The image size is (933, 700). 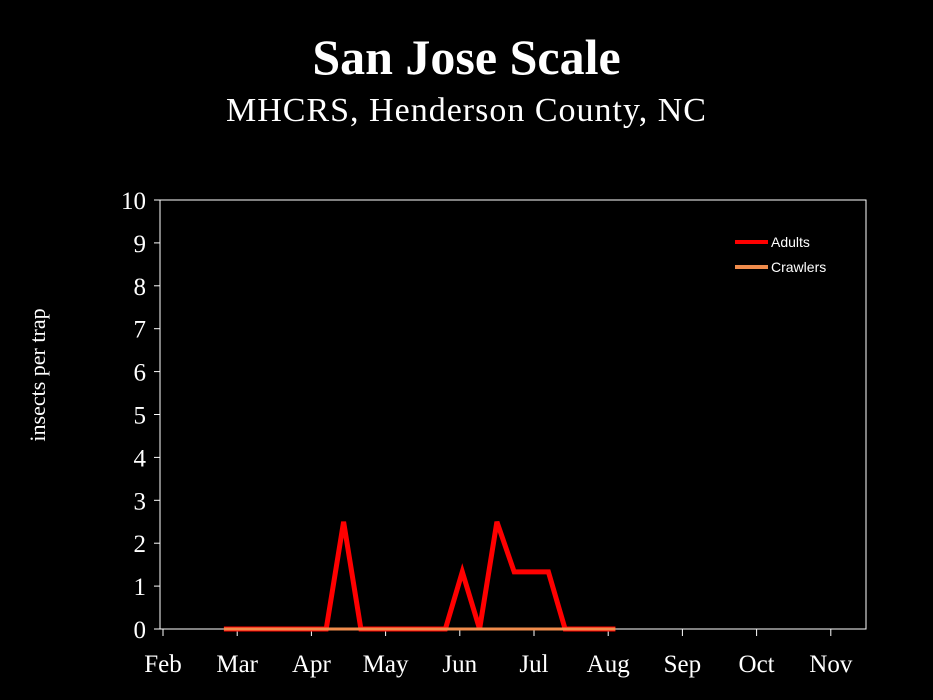 I want to click on y-tick-label: 5, so click(x=140, y=416).